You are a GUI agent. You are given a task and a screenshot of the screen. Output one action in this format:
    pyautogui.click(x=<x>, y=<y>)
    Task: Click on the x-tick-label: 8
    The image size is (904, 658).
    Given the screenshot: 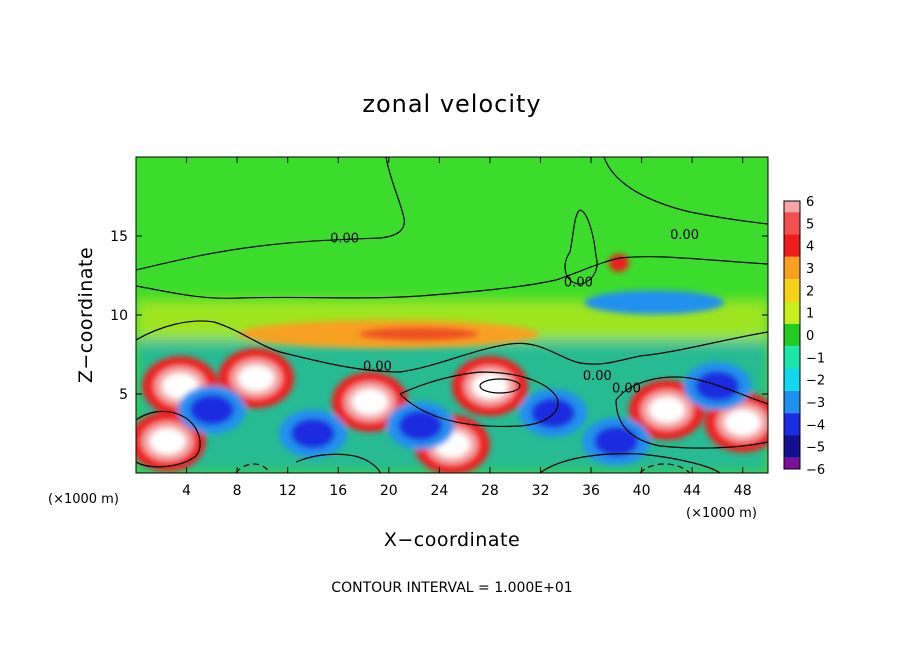 What is the action you would take?
    pyautogui.click(x=237, y=491)
    